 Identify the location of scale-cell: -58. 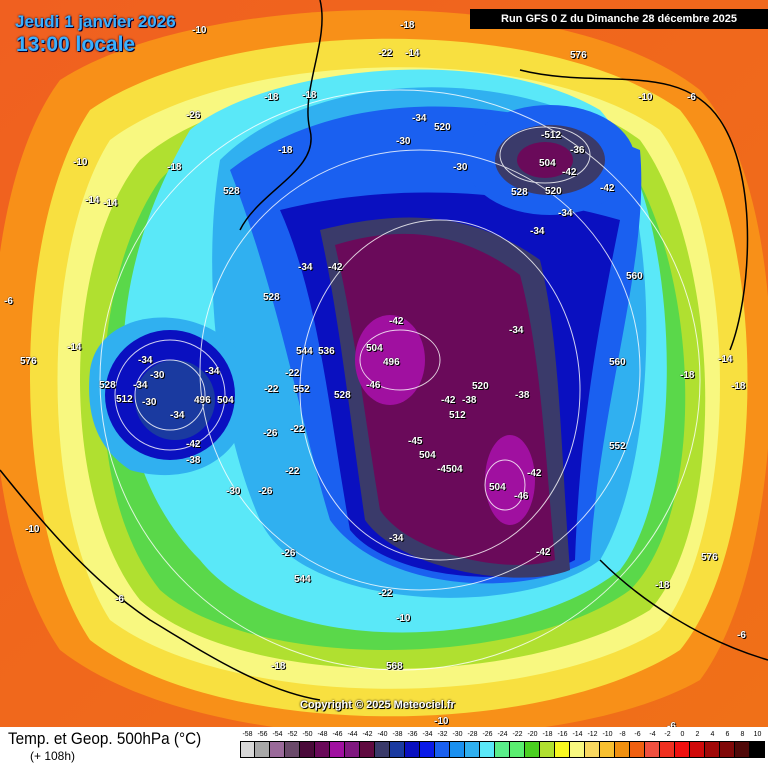
(247, 744).